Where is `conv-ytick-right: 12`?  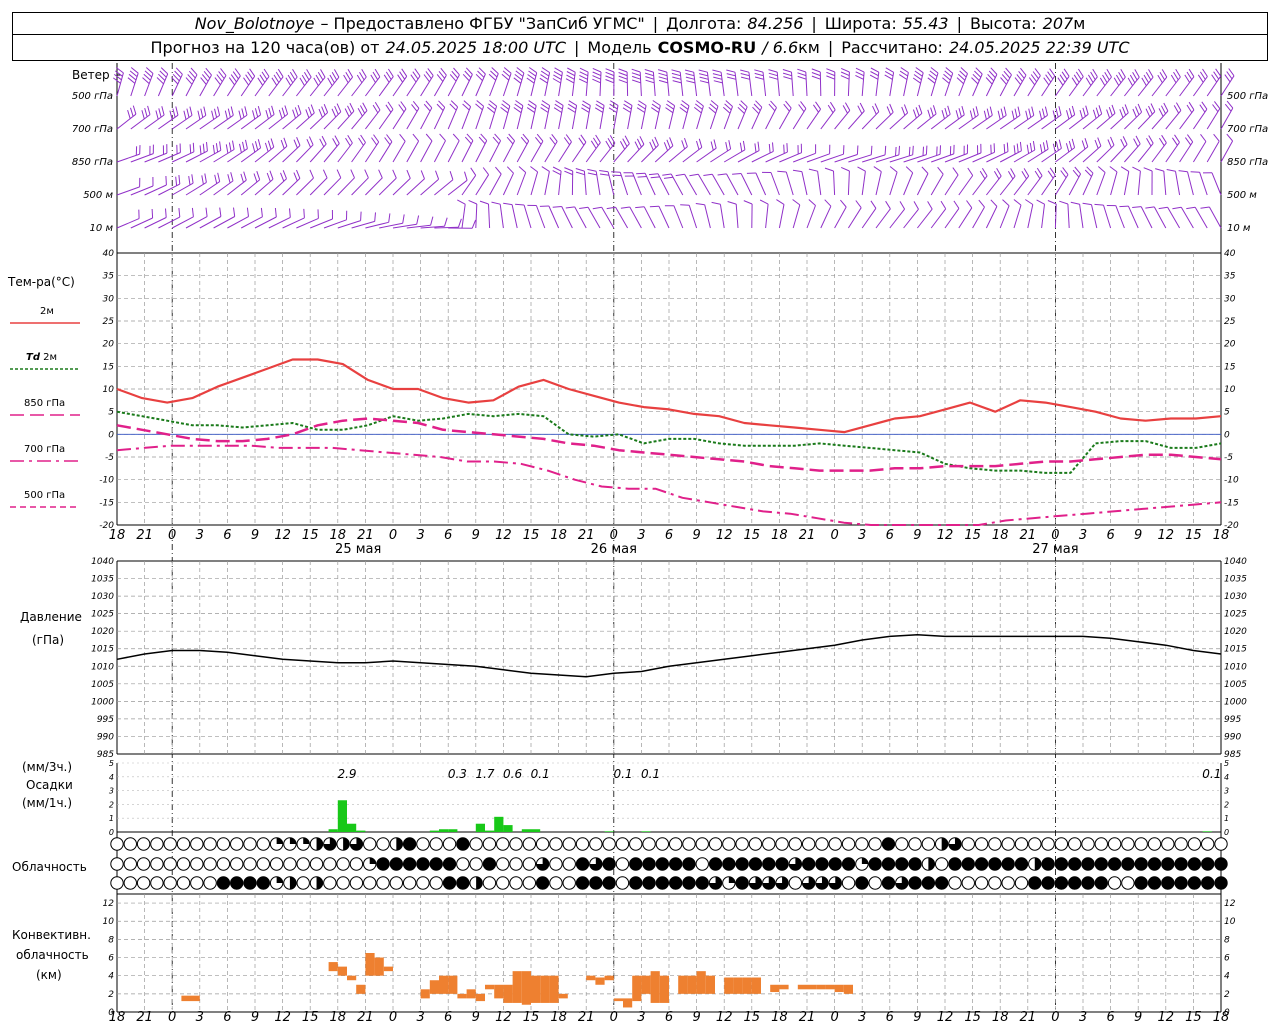 conv-ytick-right: 12 is located at coordinates (1230, 904).